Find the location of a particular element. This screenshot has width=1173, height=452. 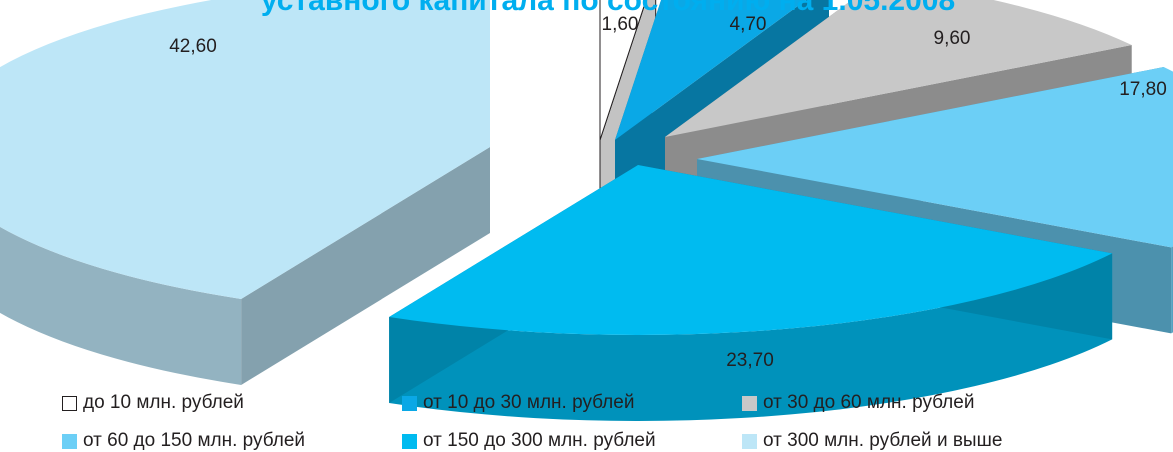

legend-label-2: от 10 до 30 млн. рублей is located at coordinates (529, 402).